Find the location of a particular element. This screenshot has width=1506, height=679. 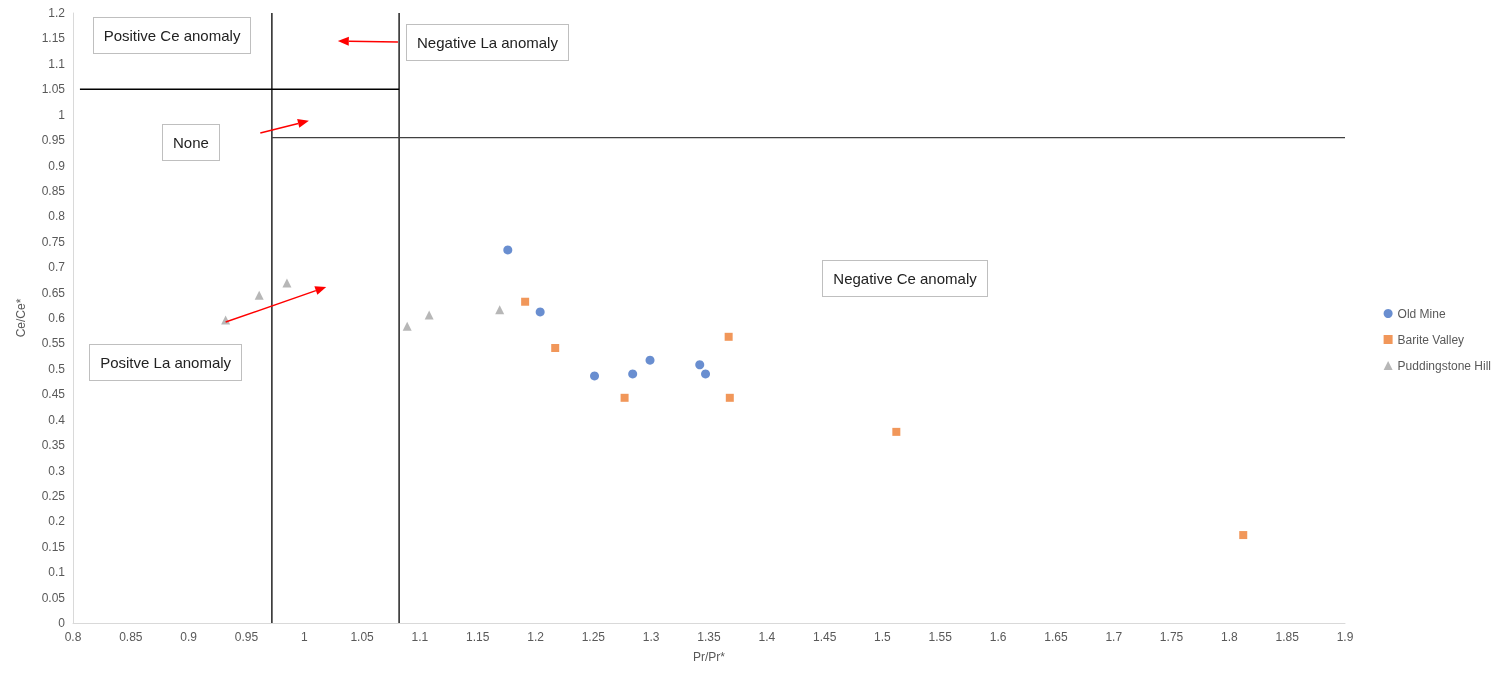

legend-label: Old Mine is located at coordinates (1421, 313).